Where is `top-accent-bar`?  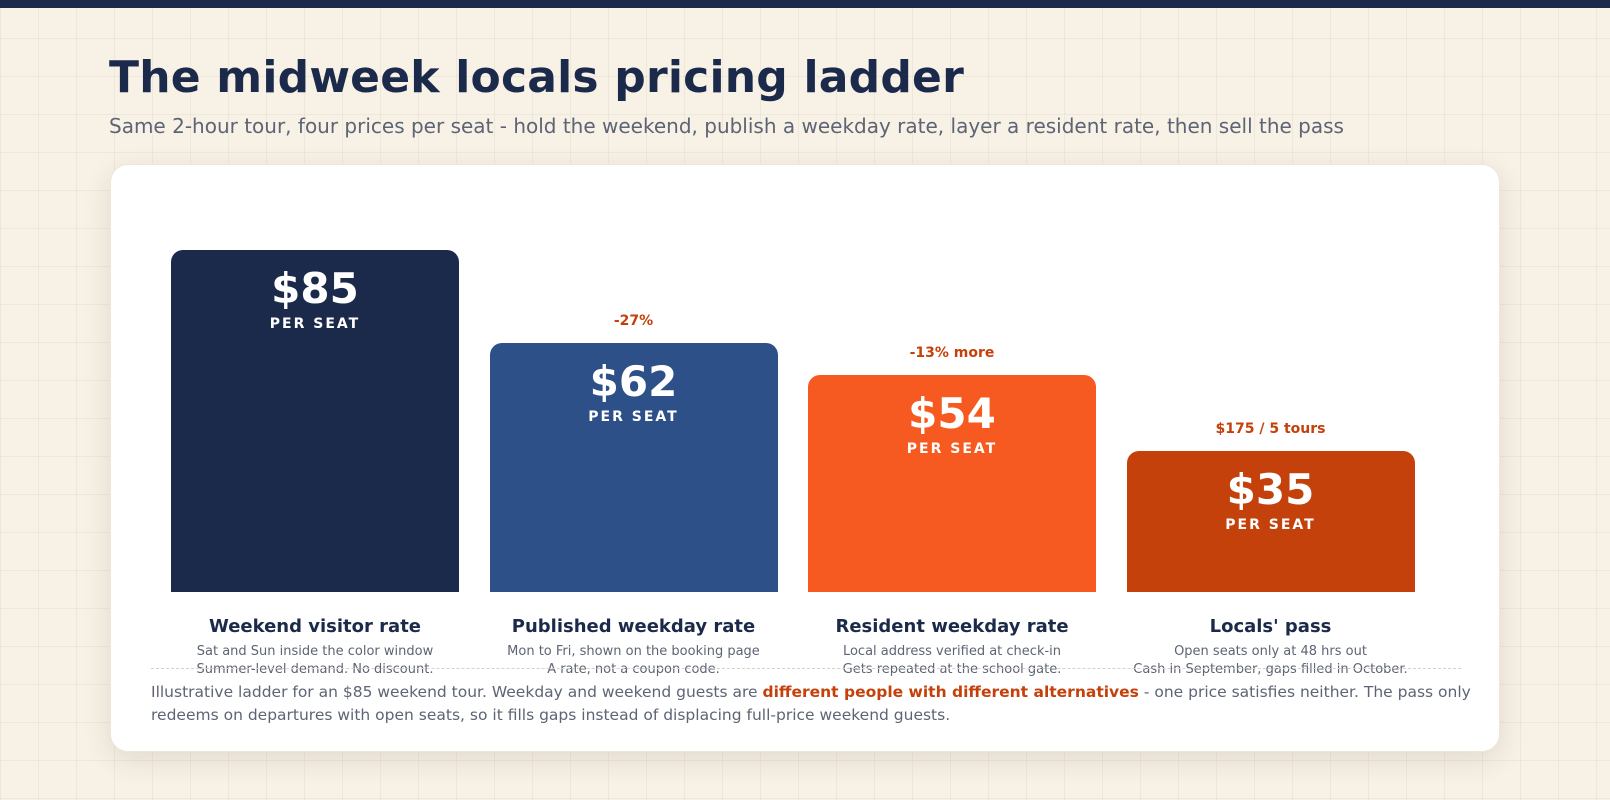 top-accent-bar is located at coordinates (805, 4).